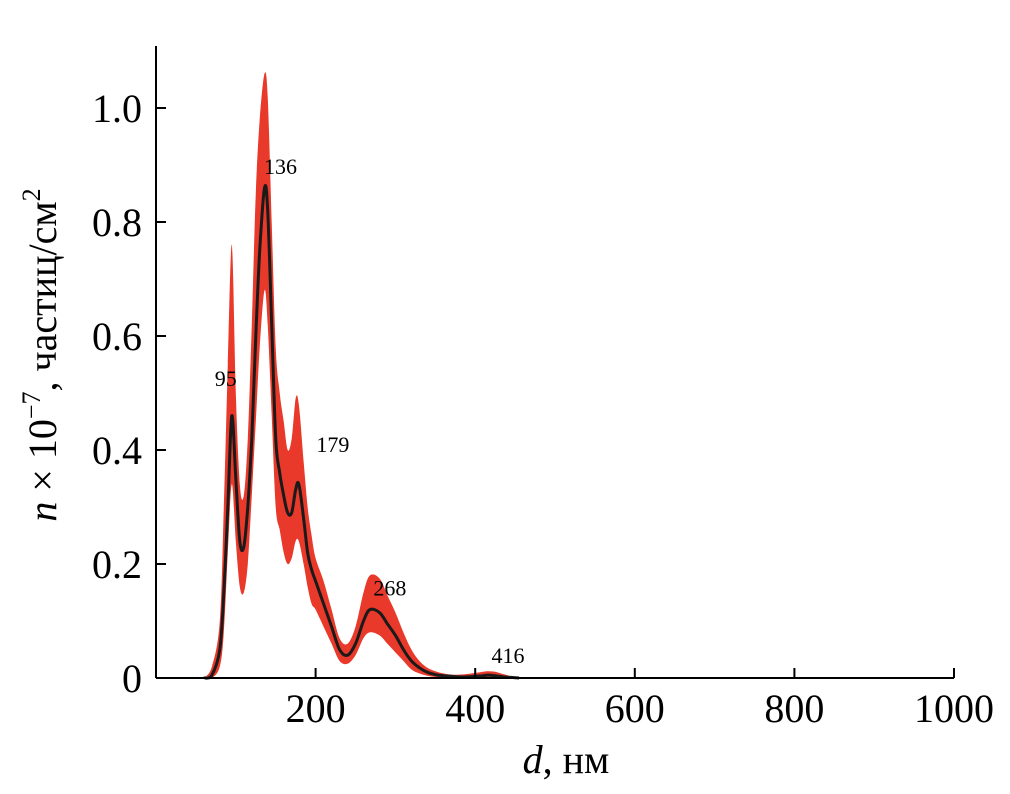 This screenshot has width=1010, height=794. What do you see at coordinates (117, 108) in the screenshot?
I see `y-tick-label: 1.0` at bounding box center [117, 108].